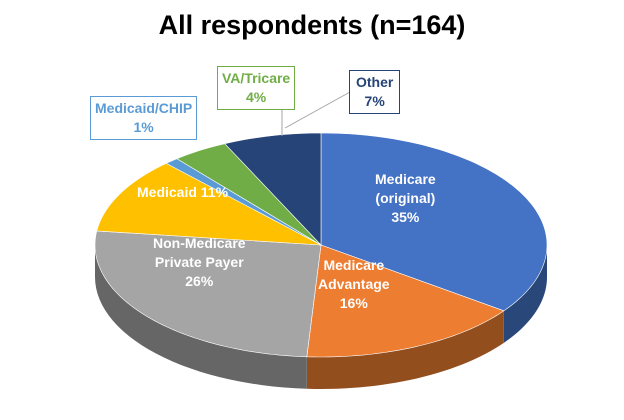  Describe the element at coordinates (375, 82) in the screenshot. I see `slice-label-line: Other` at that location.